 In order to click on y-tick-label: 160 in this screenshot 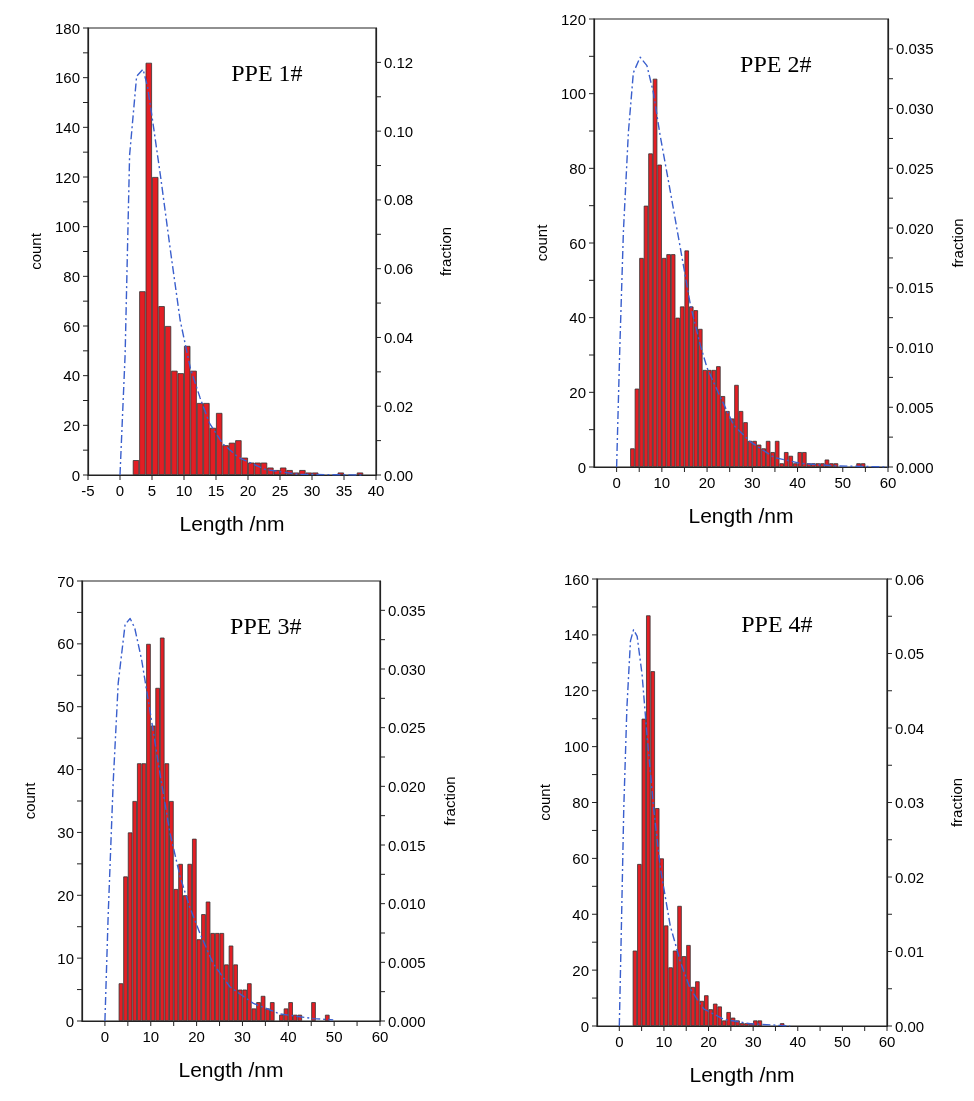, I will do `click(67, 78)`.